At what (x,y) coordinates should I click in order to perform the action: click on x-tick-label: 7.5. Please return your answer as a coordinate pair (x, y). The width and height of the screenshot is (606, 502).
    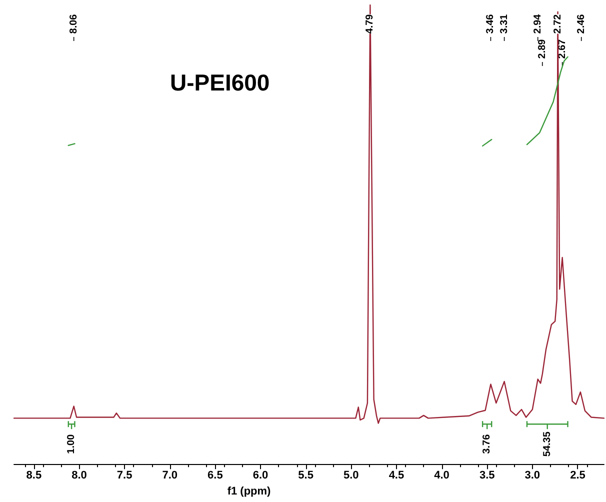
    Looking at the image, I should click on (124, 476).